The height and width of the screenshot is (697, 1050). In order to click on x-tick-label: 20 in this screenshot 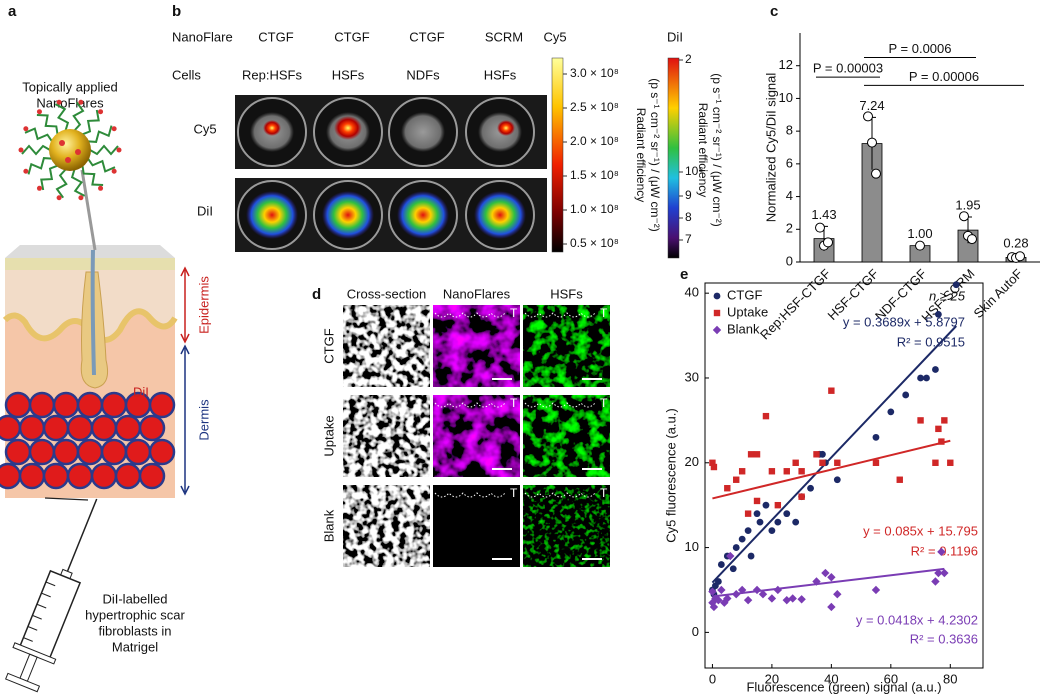, I will do `click(772, 678)`.